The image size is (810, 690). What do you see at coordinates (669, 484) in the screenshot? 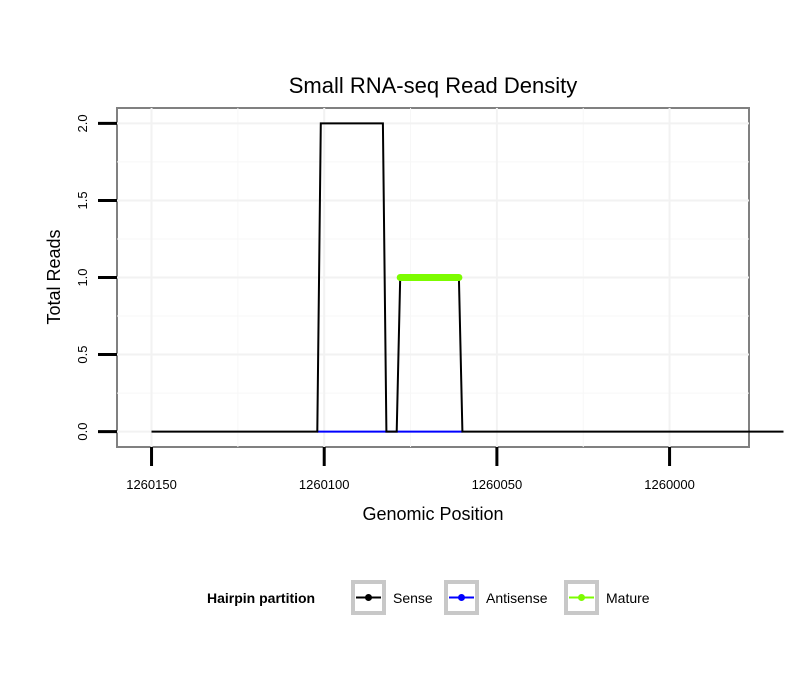
I see `x-tick-label: 1260000` at bounding box center [669, 484].